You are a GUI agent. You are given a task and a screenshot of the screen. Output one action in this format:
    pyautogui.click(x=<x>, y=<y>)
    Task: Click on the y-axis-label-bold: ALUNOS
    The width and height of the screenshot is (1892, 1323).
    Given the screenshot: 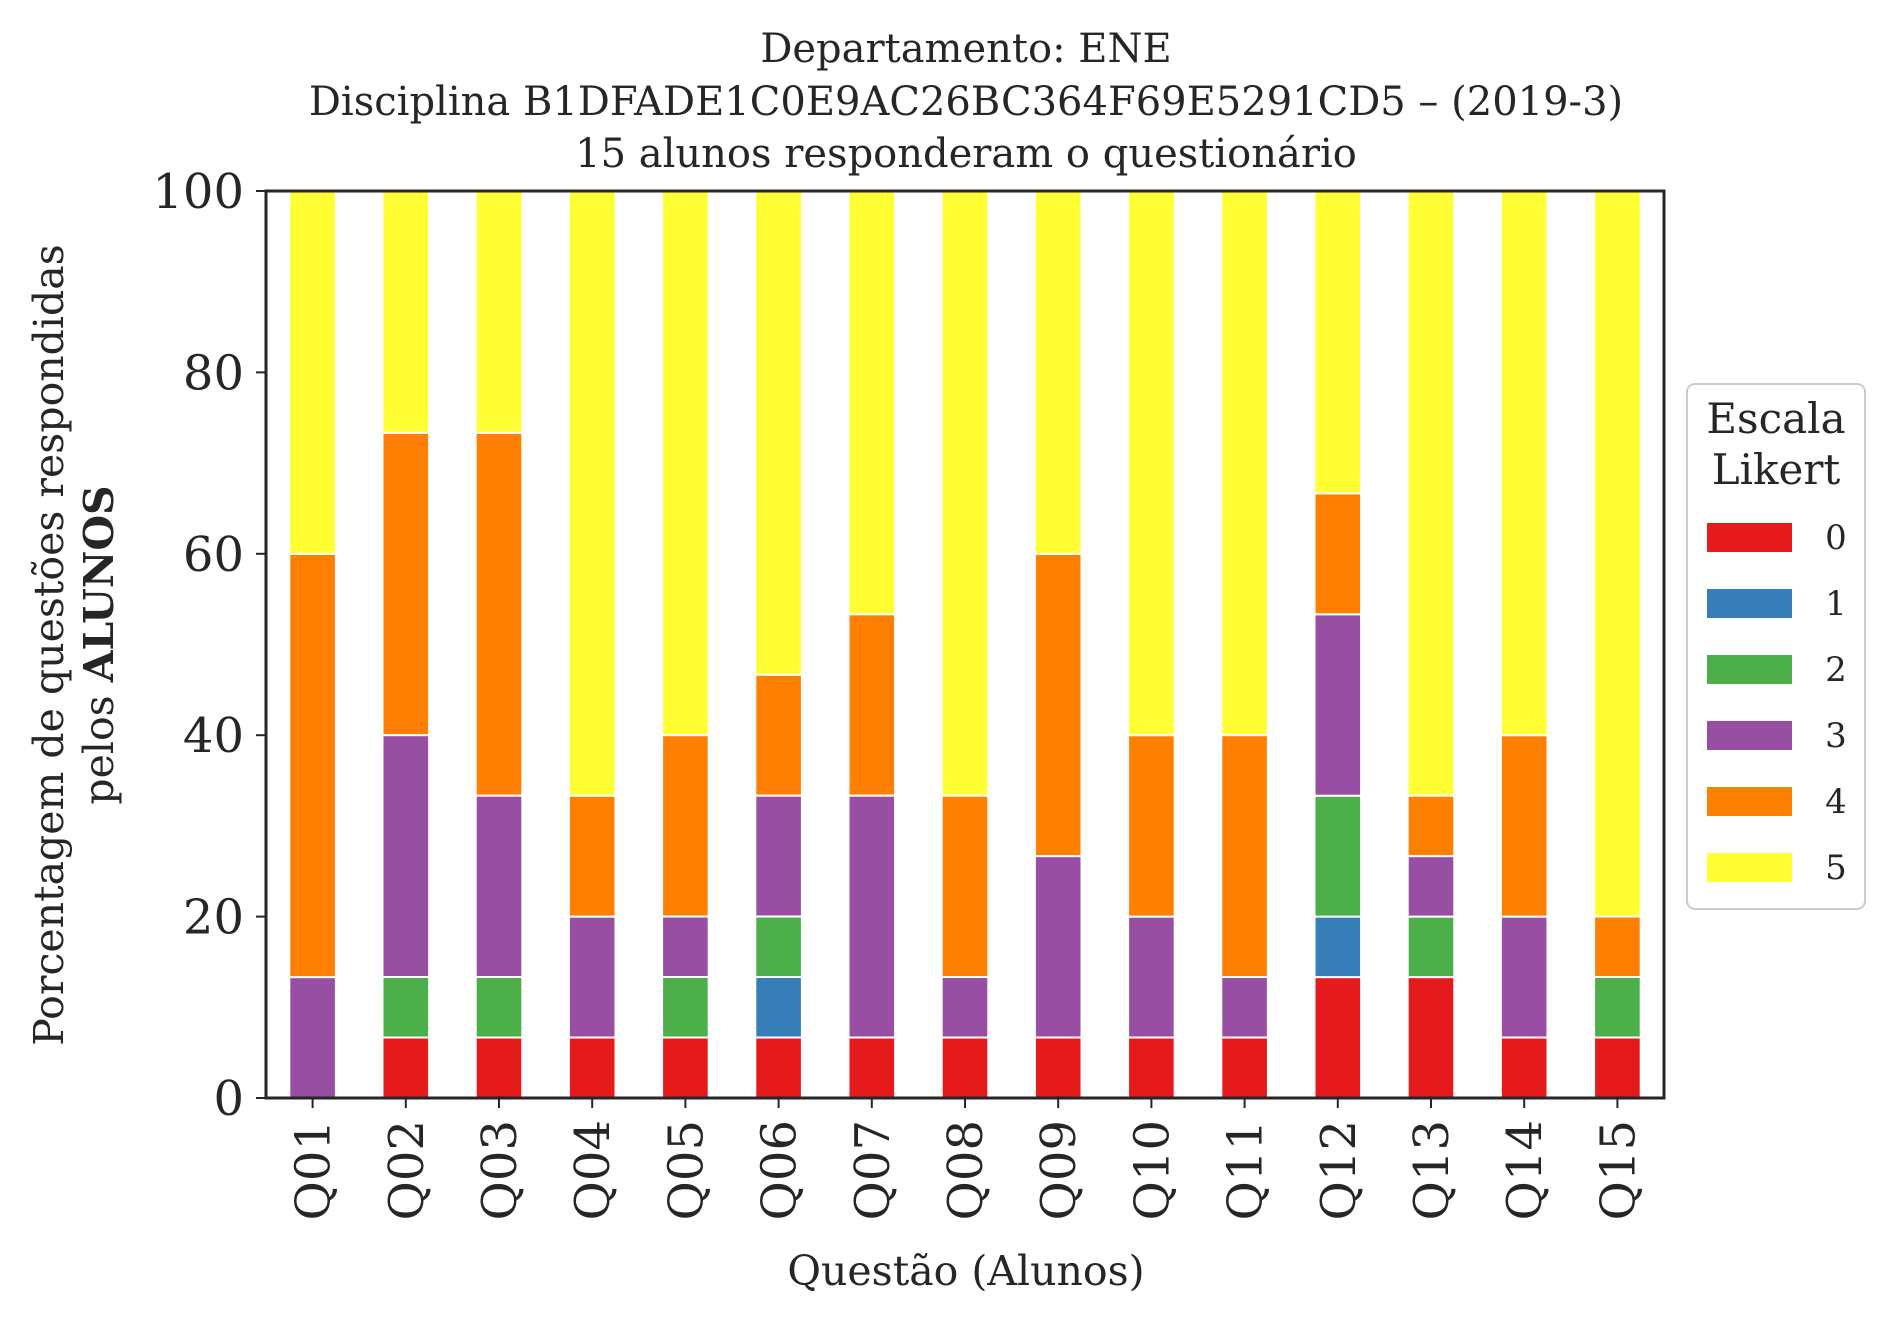 What is the action you would take?
    pyautogui.click(x=99, y=584)
    